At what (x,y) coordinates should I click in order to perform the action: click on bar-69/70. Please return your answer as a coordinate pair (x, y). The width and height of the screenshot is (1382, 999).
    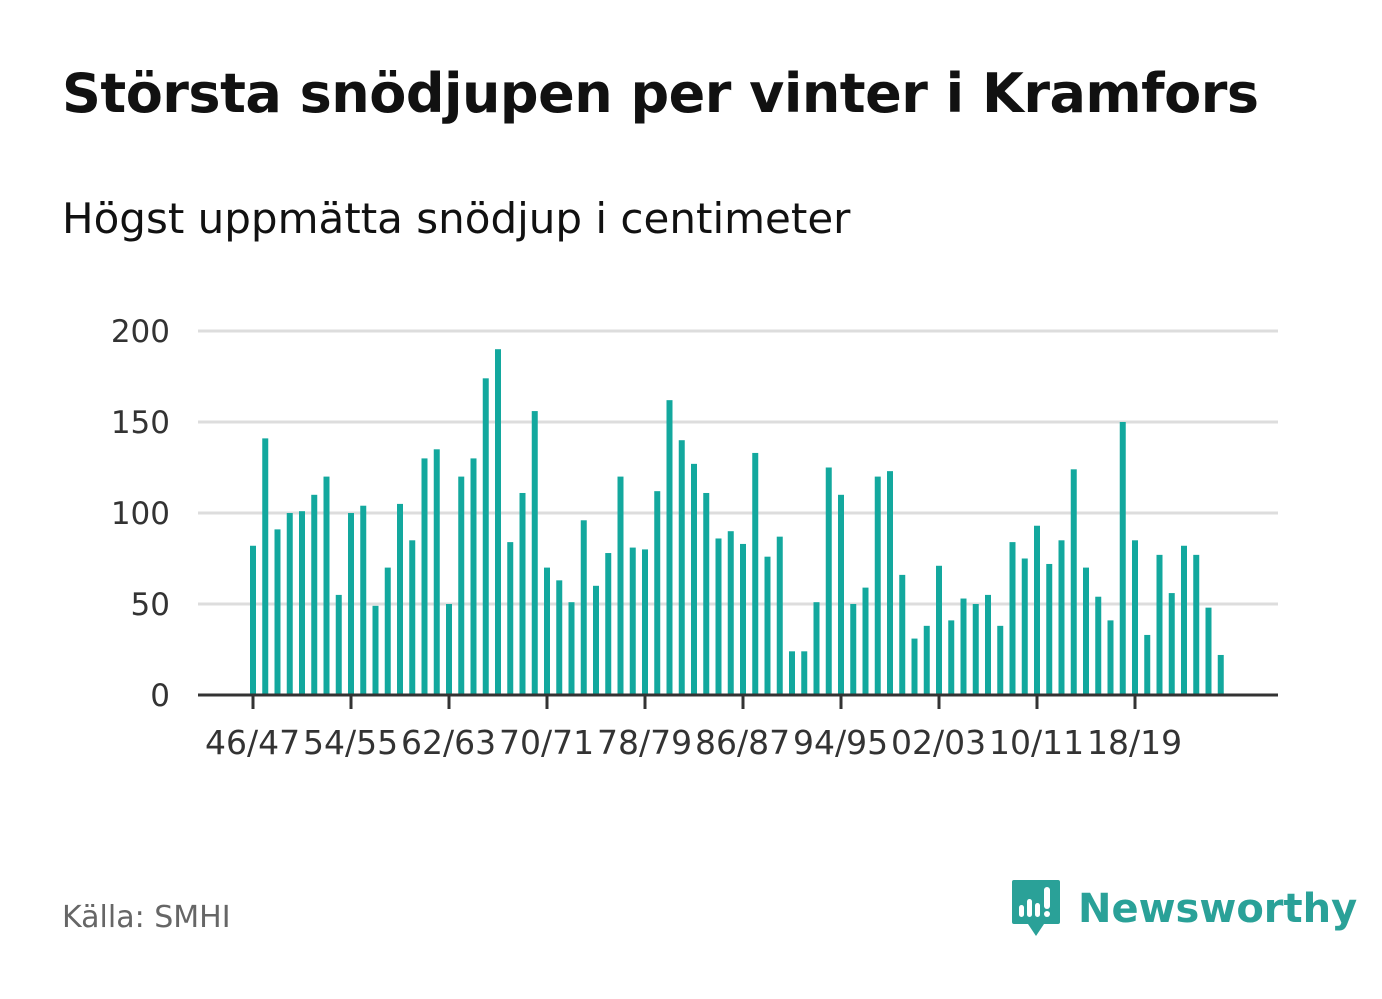
    Looking at the image, I should click on (534, 553).